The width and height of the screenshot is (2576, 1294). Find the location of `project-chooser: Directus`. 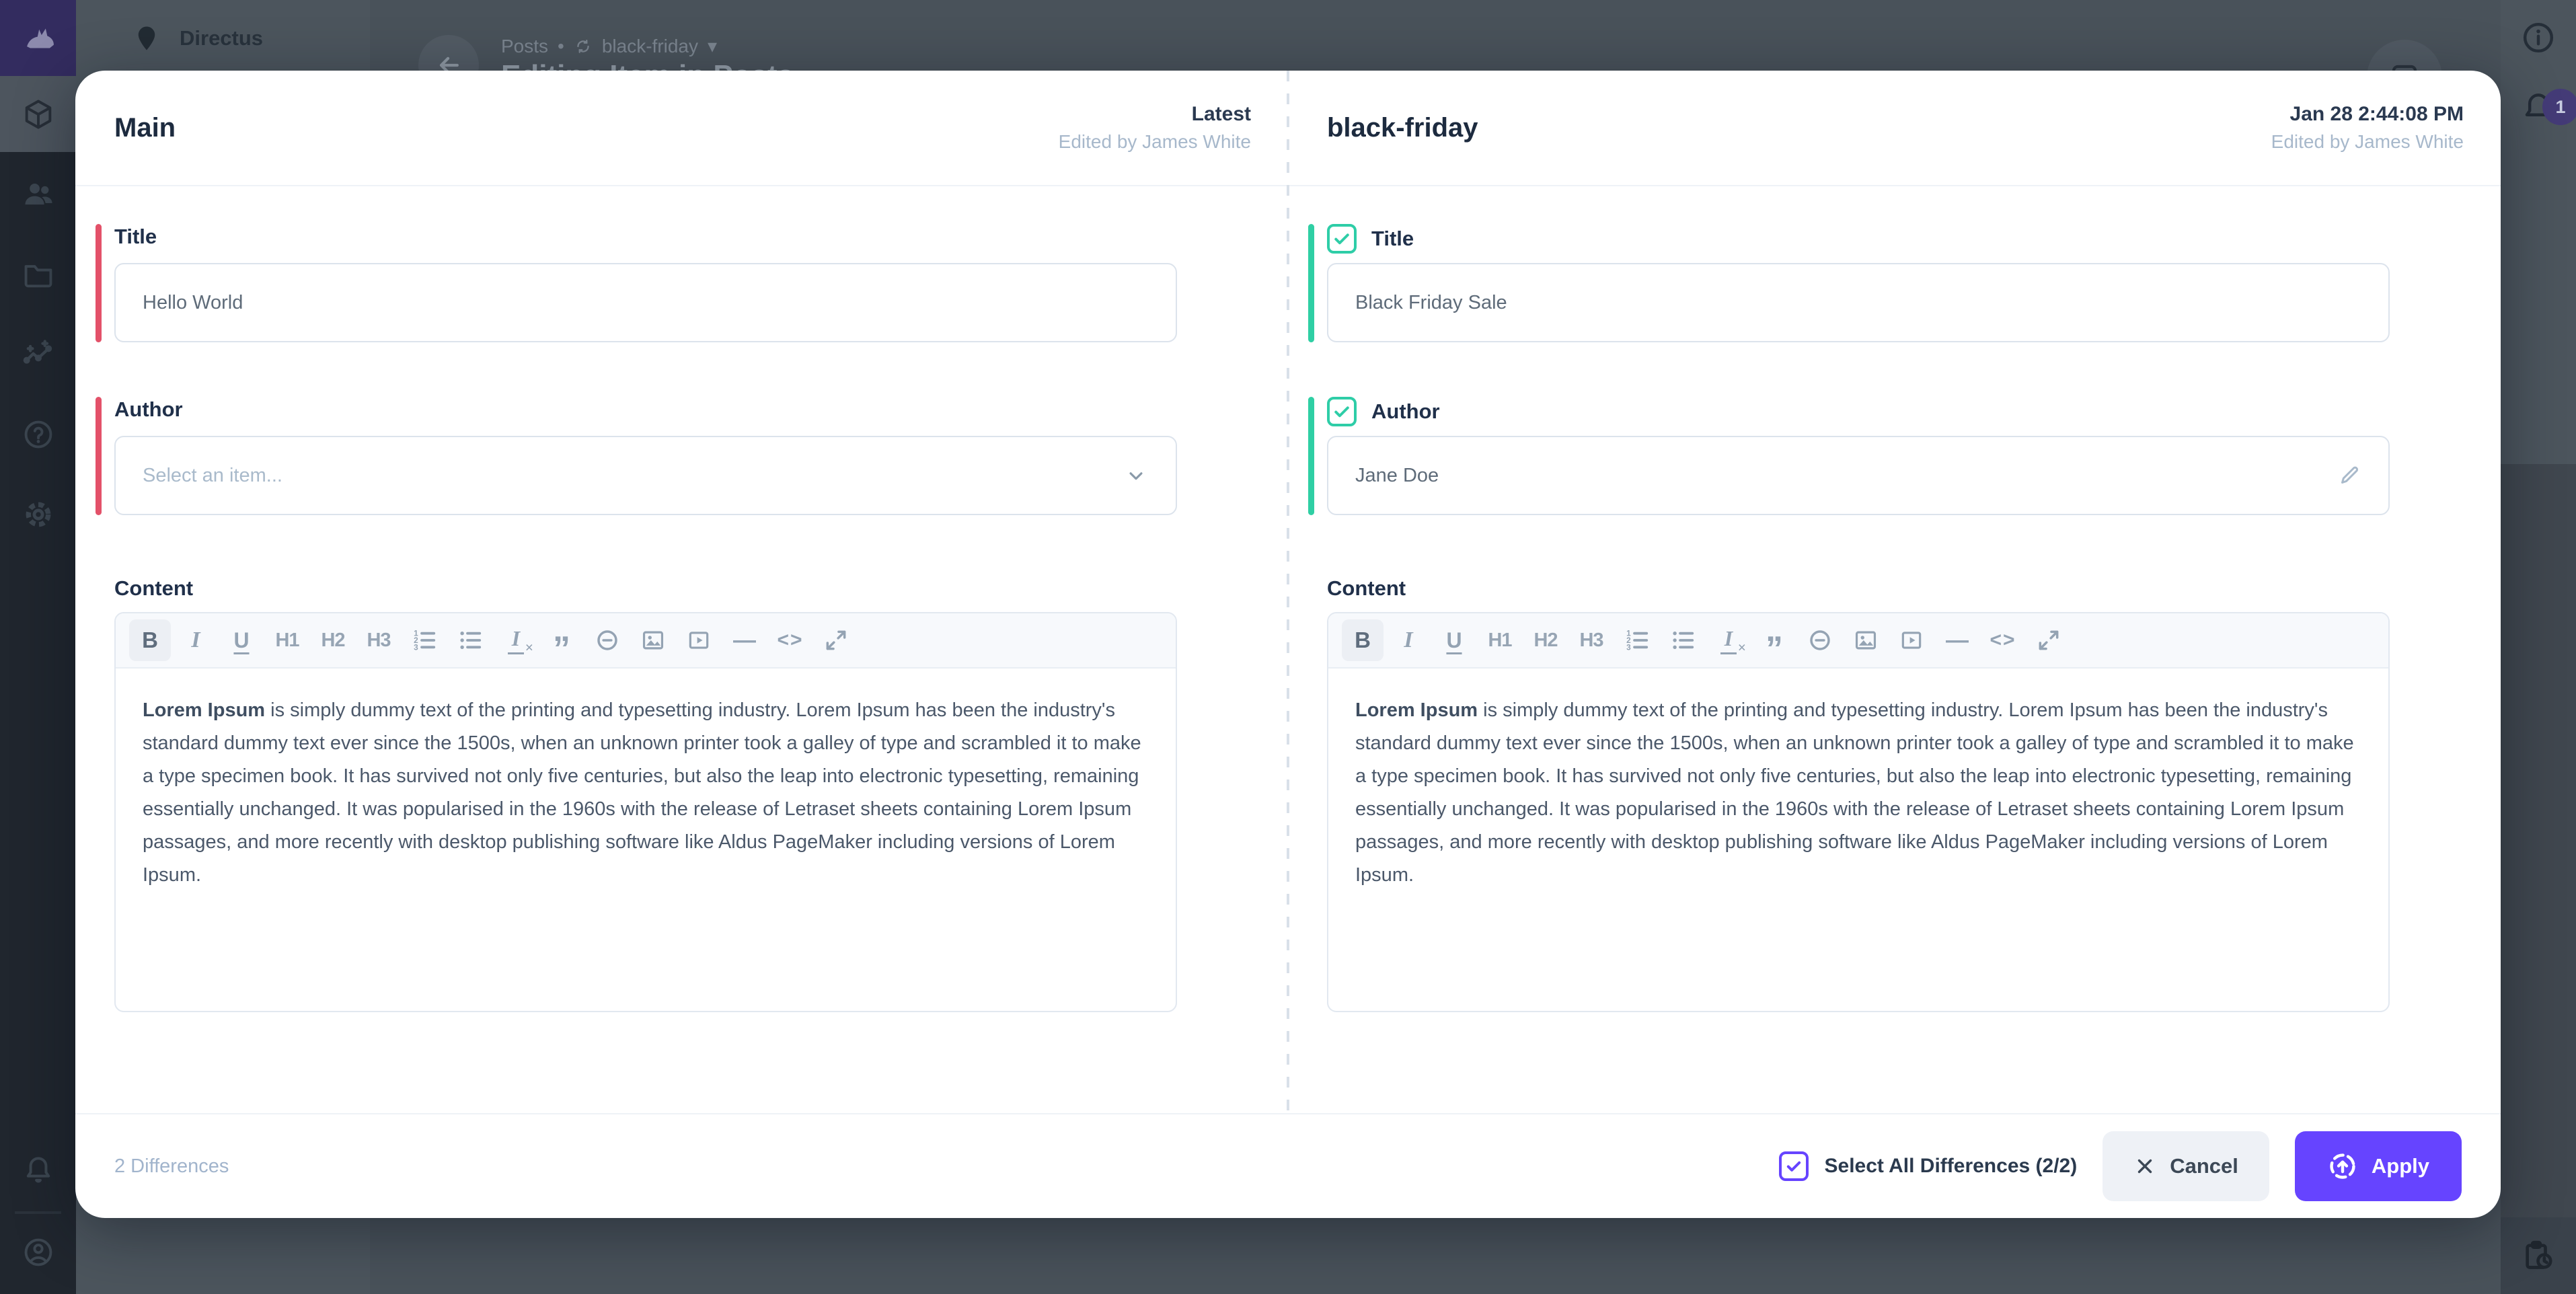

project-chooser: Directus is located at coordinates (223, 38).